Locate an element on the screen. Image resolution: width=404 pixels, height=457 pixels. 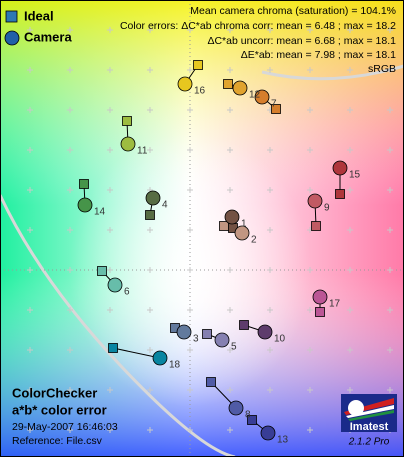
annotation: sRGB is located at coordinates (382, 69).